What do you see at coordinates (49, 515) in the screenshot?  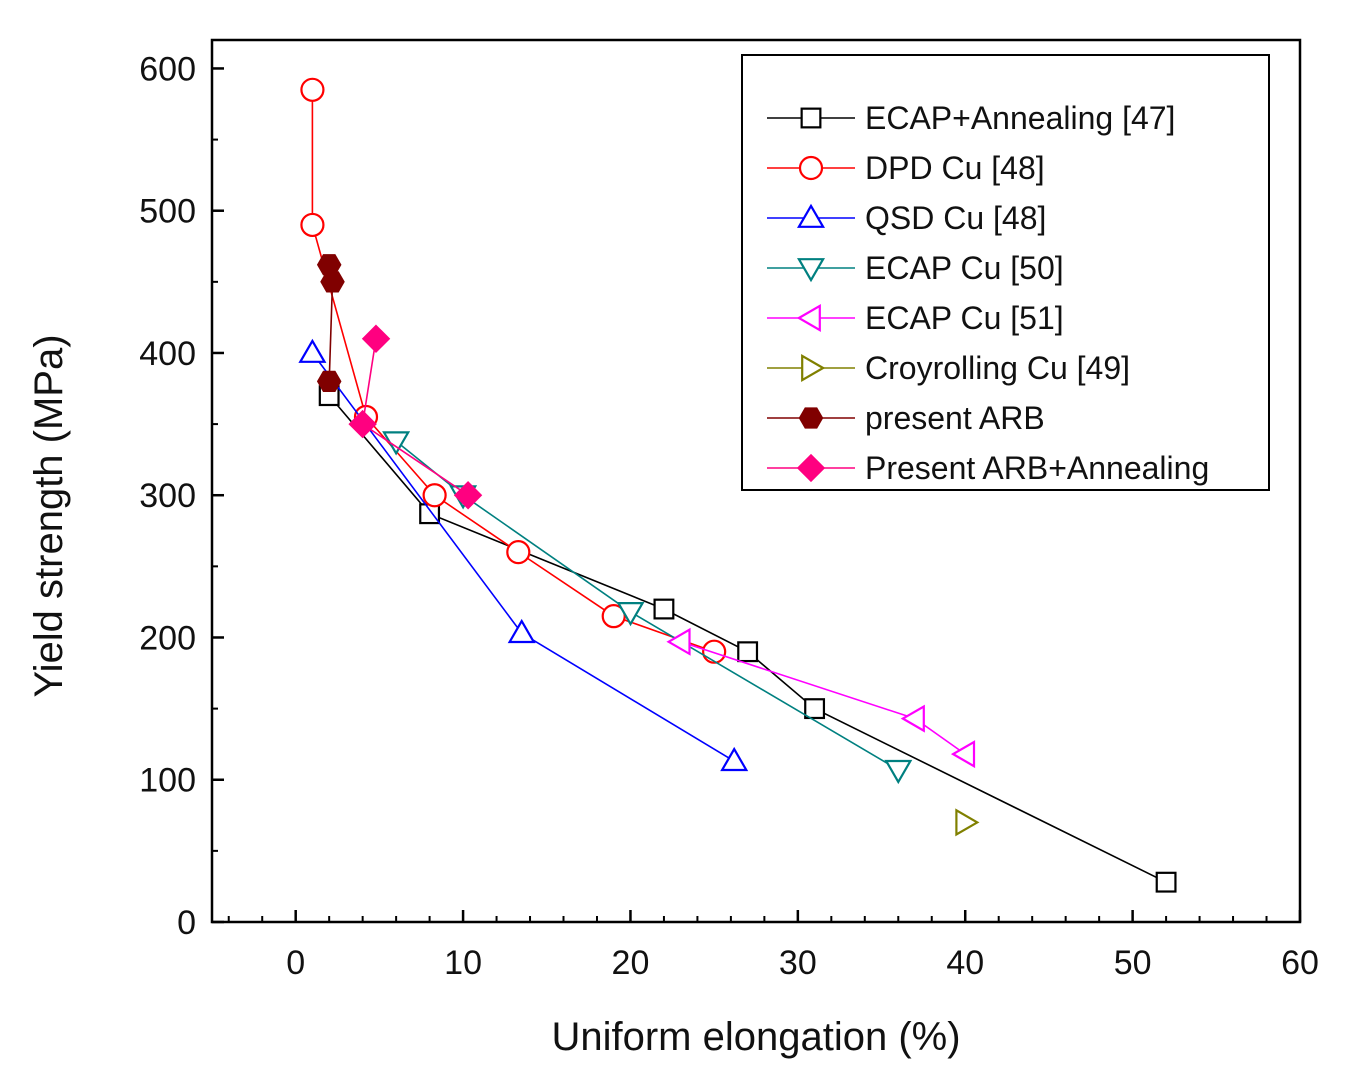 I see `y-axis-title: Yield strength (MPa)` at bounding box center [49, 515].